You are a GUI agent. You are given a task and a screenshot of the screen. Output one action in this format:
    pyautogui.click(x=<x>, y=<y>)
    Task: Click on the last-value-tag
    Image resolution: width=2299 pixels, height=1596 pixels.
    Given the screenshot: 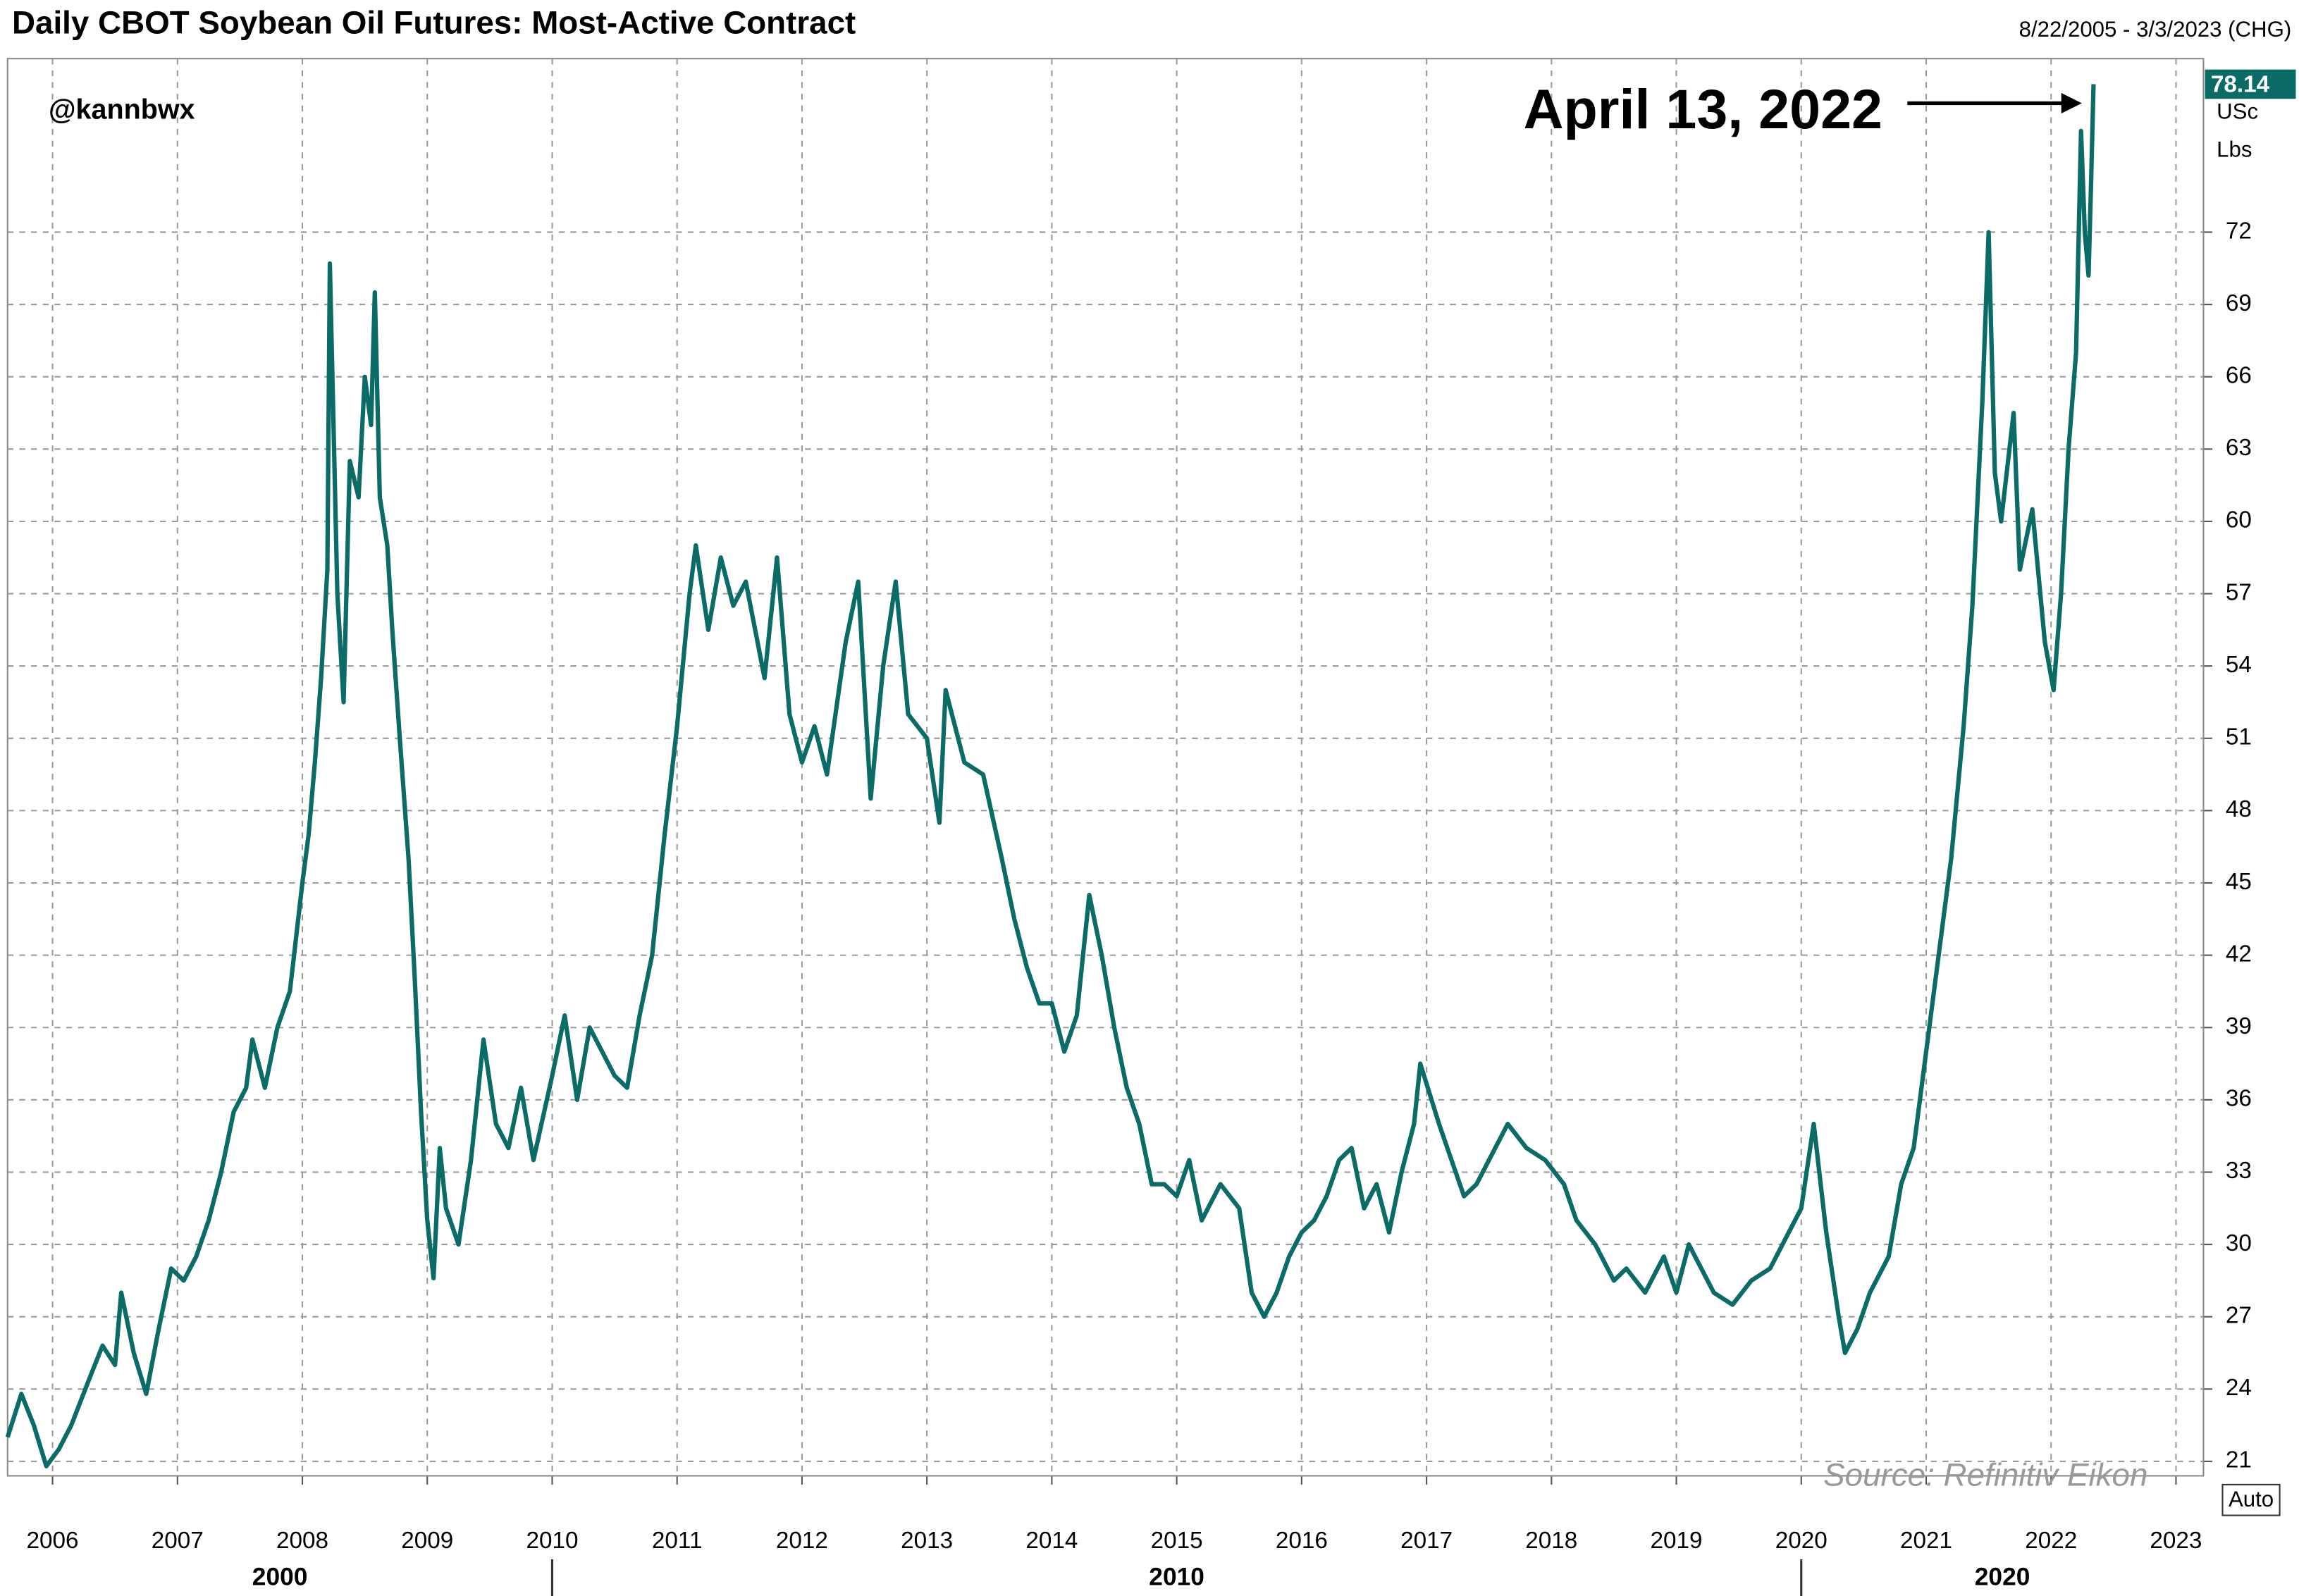 What is the action you would take?
    pyautogui.click(x=2250, y=84)
    